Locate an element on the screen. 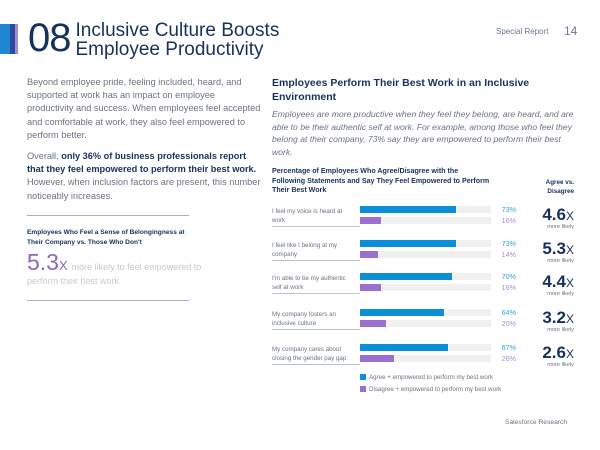  multiplier-value: 4.6X is located at coordinates (552, 215).